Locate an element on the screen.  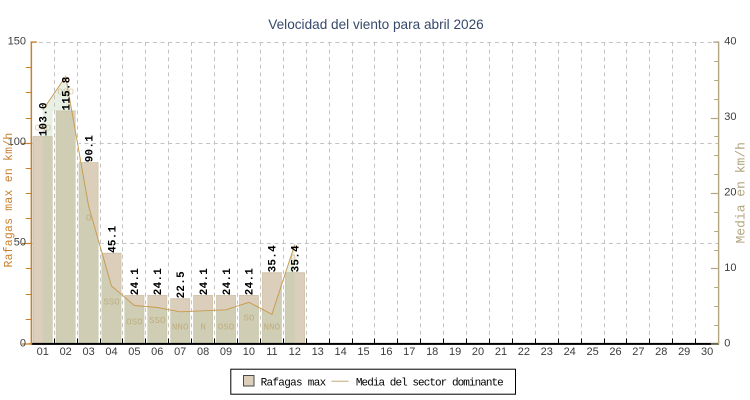
svg-text: 11 is located at coordinates (271, 352).